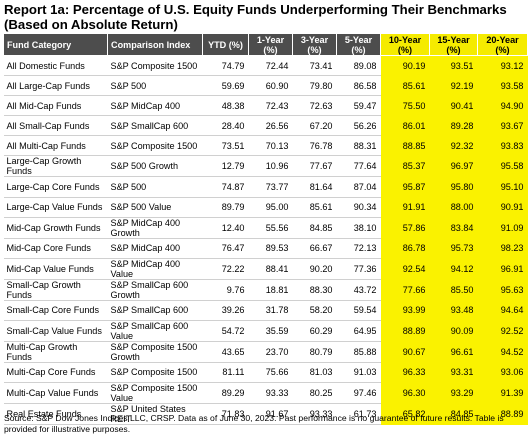 The width and height of the screenshot is (530, 443). I want to click on cell-10-year: 90.19, so click(405, 66).